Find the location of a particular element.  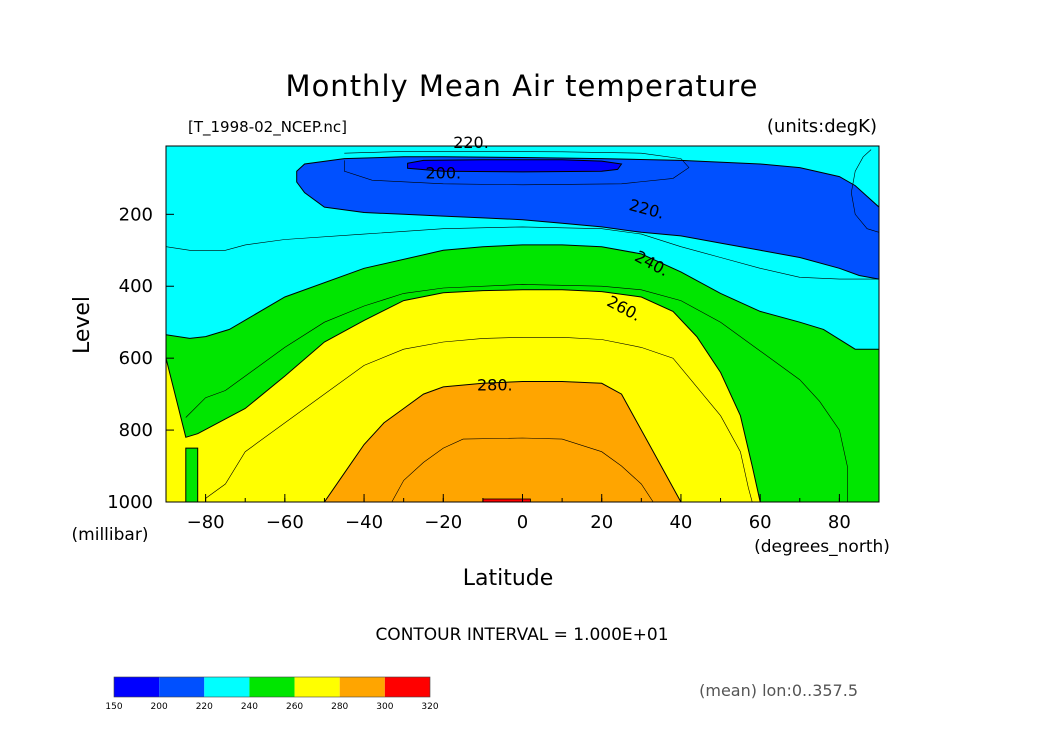

y-axis: 200 400 600 800 1000 is located at coordinates (140, 358).